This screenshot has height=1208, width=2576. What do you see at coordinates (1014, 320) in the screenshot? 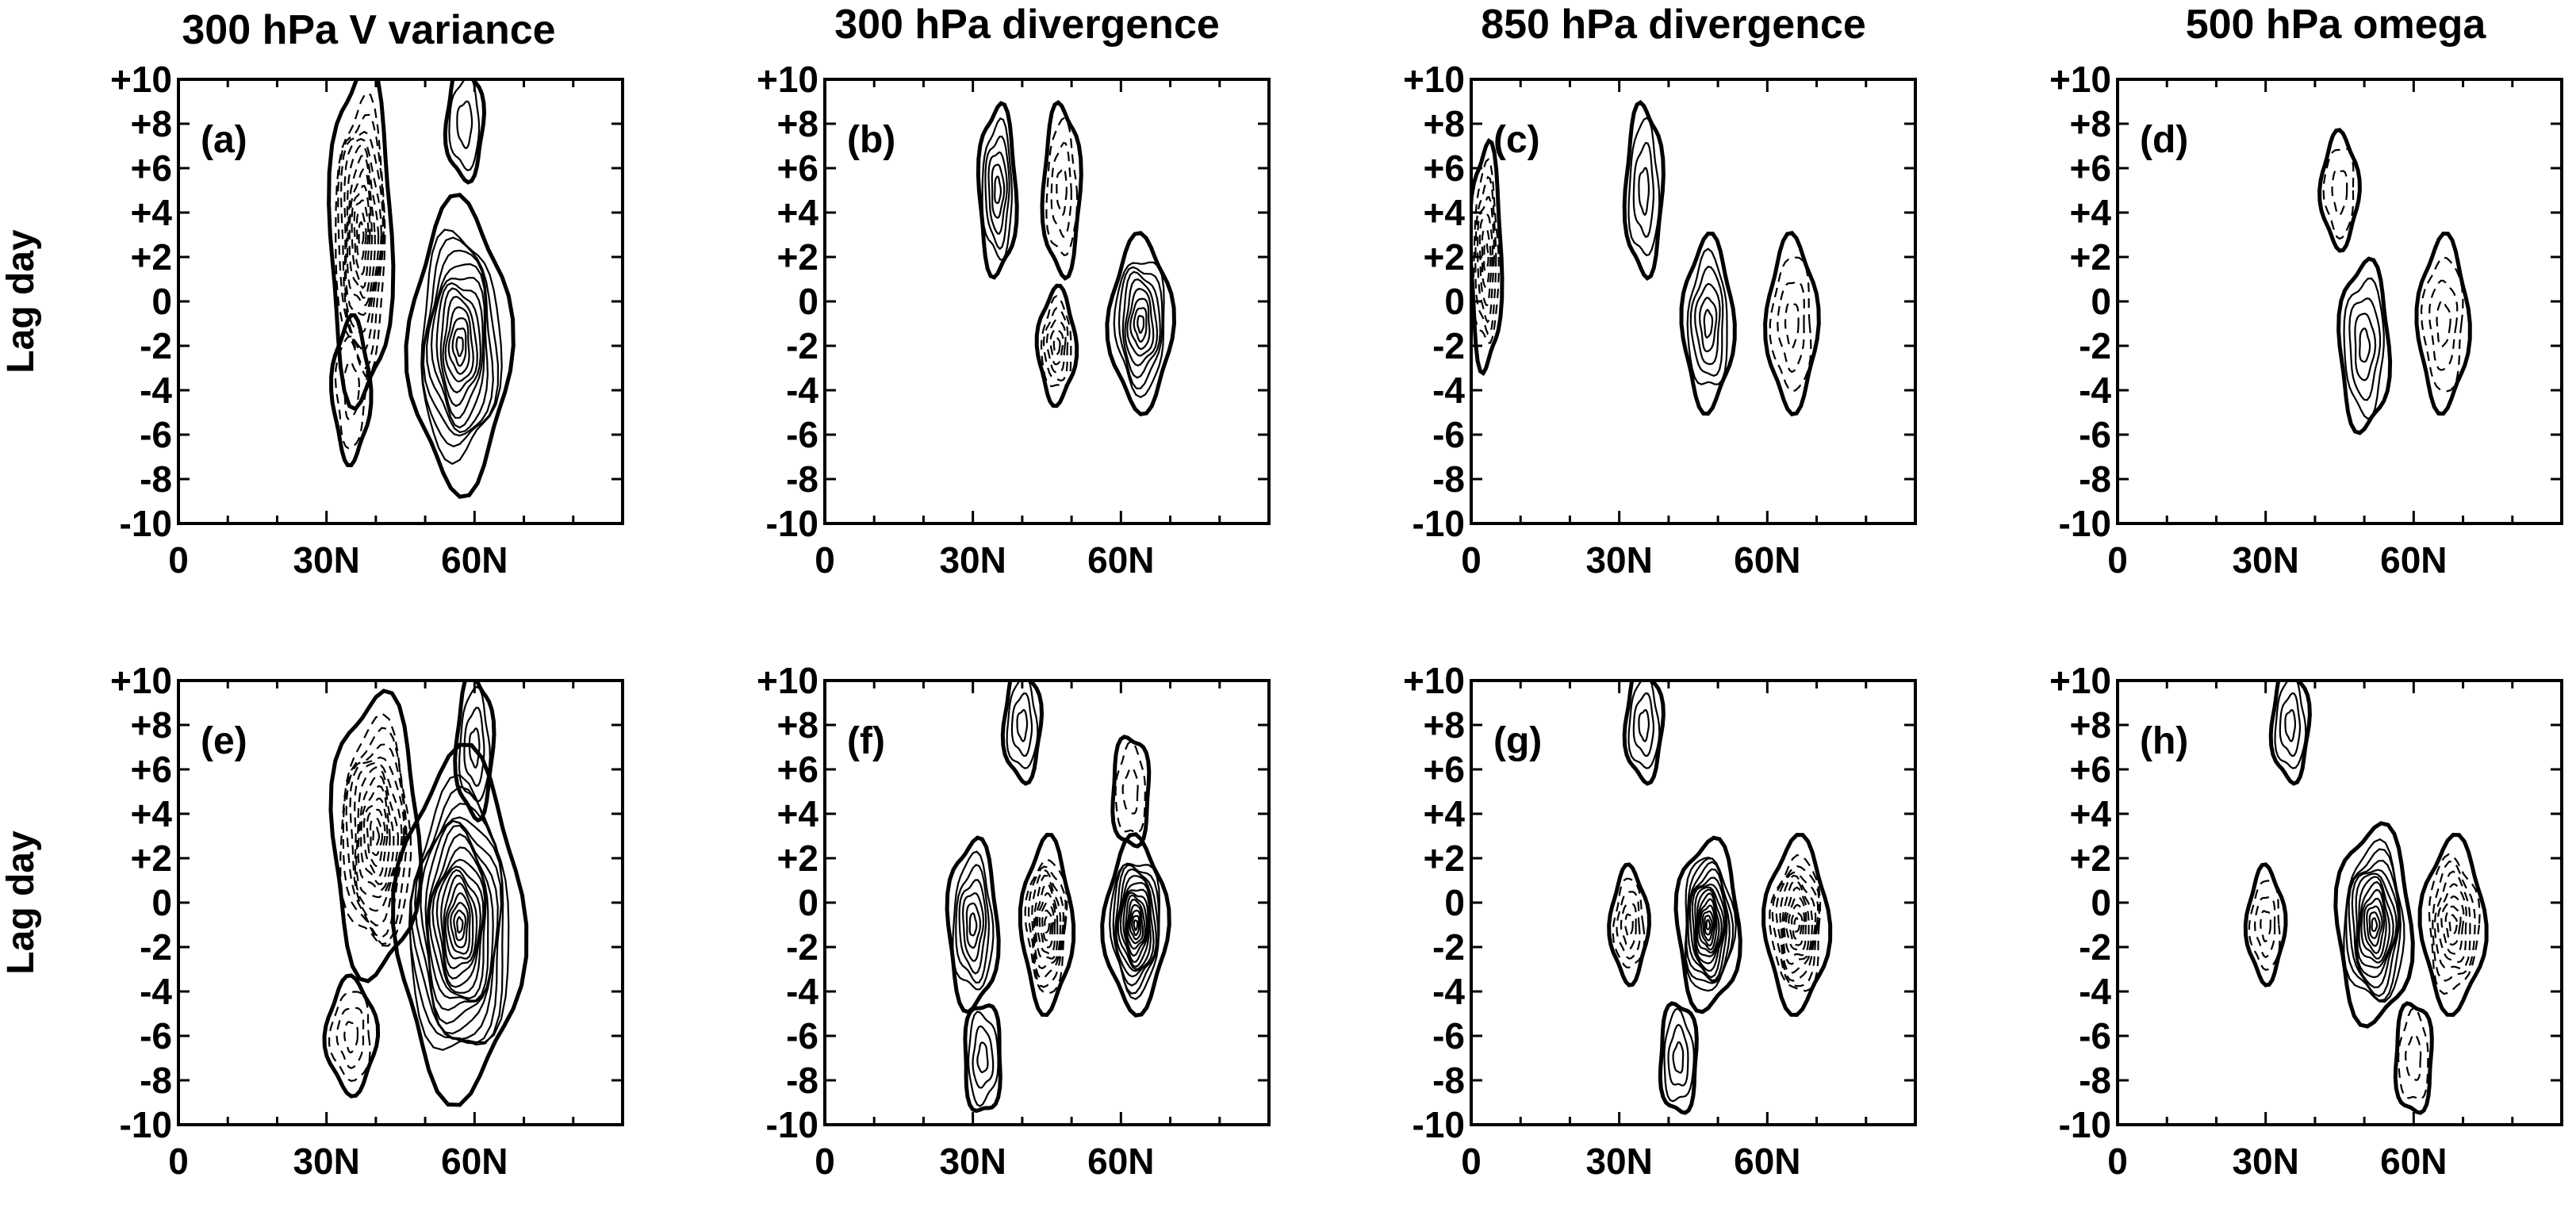
I see `panel-b: +10+8+6+4+20-2-4-6-8-100 30N 60N(b)` at bounding box center [1014, 320].